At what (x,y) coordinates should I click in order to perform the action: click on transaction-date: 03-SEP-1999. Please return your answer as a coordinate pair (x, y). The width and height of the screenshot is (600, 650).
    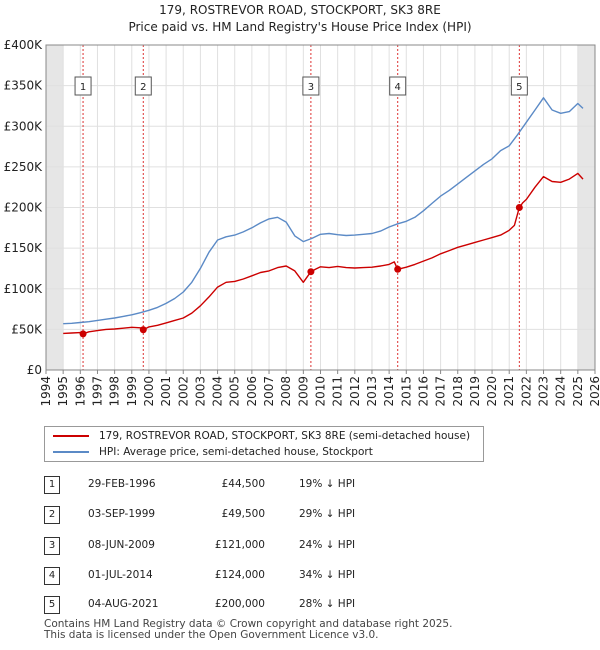
    Looking at the image, I should click on (122, 514).